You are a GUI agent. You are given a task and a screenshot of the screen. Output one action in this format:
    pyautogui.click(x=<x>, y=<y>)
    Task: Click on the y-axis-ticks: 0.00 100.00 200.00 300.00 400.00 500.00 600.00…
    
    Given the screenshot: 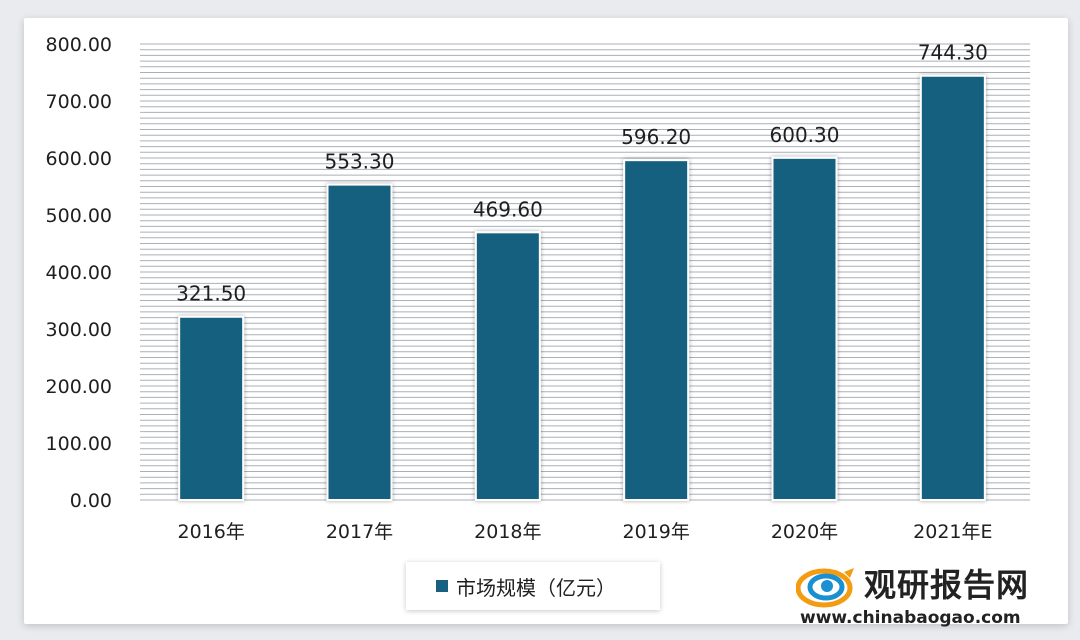 What is the action you would take?
    pyautogui.click(x=79, y=273)
    